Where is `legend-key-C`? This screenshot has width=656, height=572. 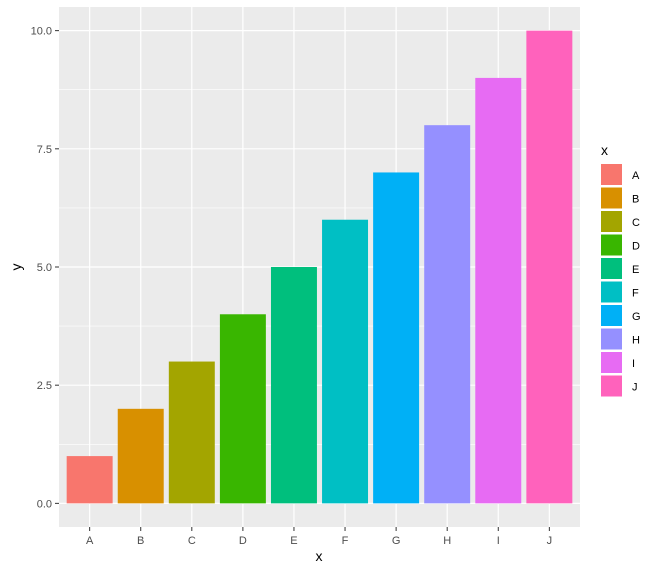 legend-key-C is located at coordinates (611, 221).